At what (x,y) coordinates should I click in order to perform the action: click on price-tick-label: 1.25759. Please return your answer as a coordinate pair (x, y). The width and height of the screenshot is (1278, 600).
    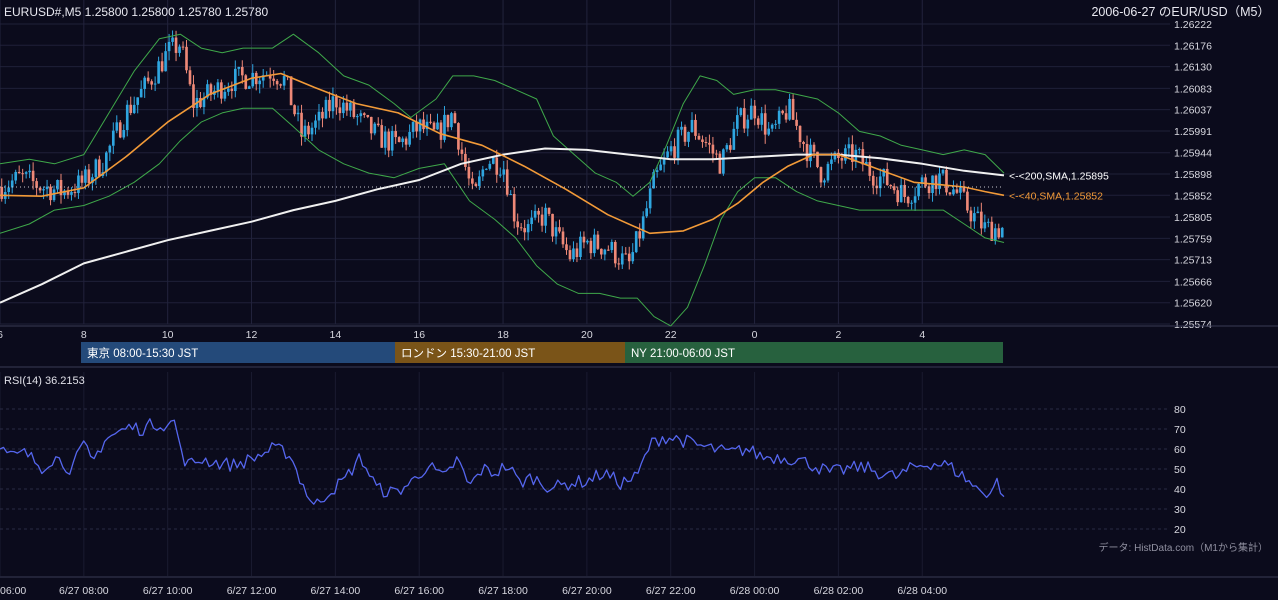
    Looking at the image, I should click on (1193, 239).